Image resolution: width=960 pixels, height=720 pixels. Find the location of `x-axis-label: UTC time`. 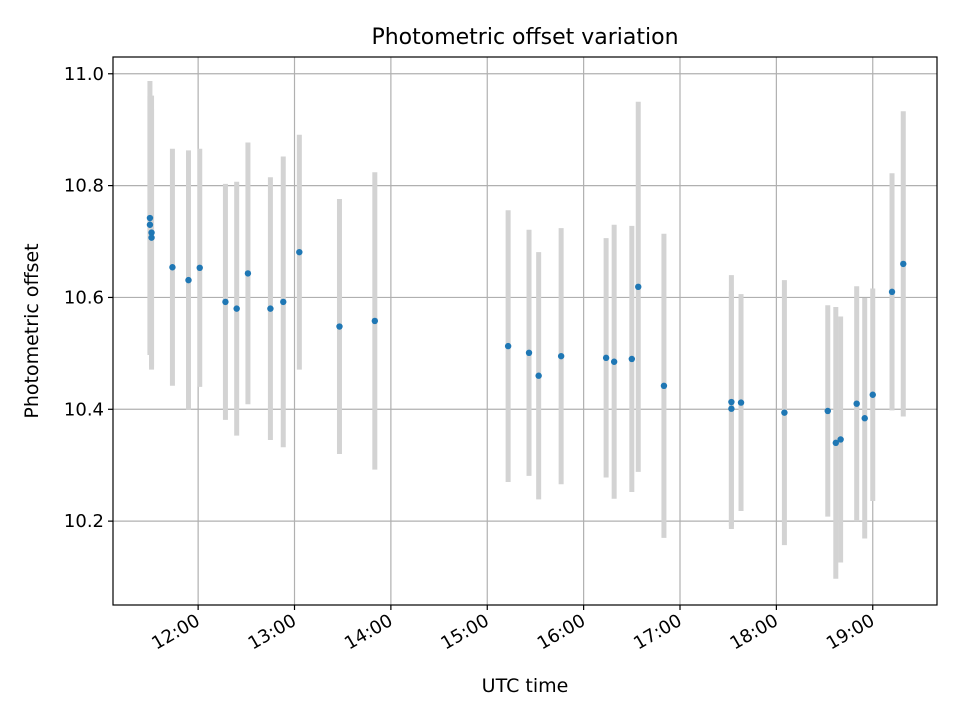

x-axis-label: UTC time is located at coordinates (525, 686).